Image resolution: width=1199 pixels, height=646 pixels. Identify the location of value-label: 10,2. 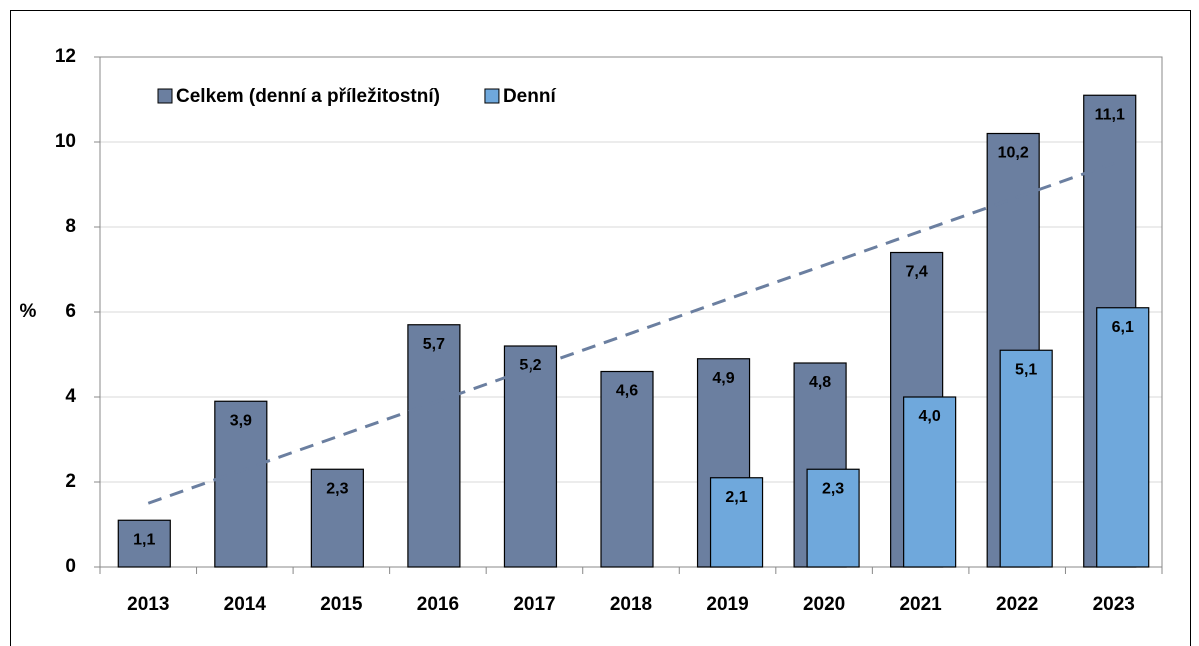
(1013, 153).